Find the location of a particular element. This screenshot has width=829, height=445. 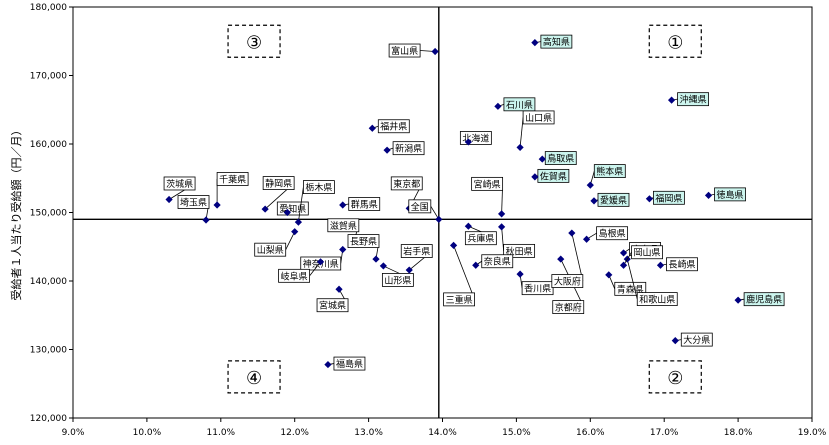

point-label: 徳島県 is located at coordinates (730, 195).